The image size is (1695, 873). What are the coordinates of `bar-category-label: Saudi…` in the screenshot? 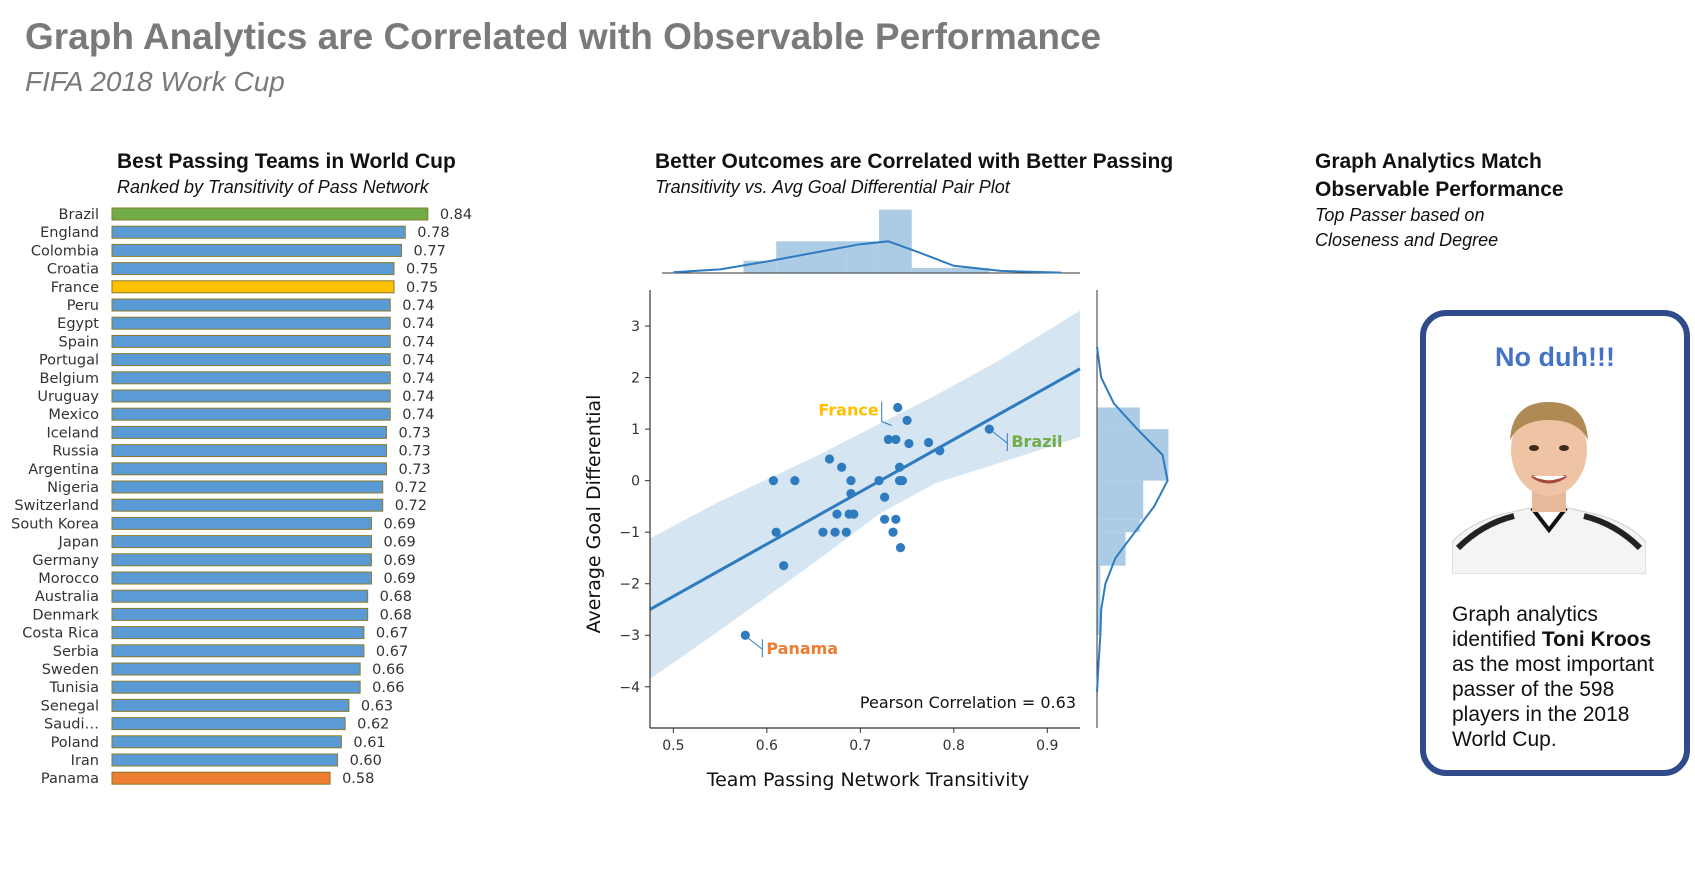 It's located at (71, 725).